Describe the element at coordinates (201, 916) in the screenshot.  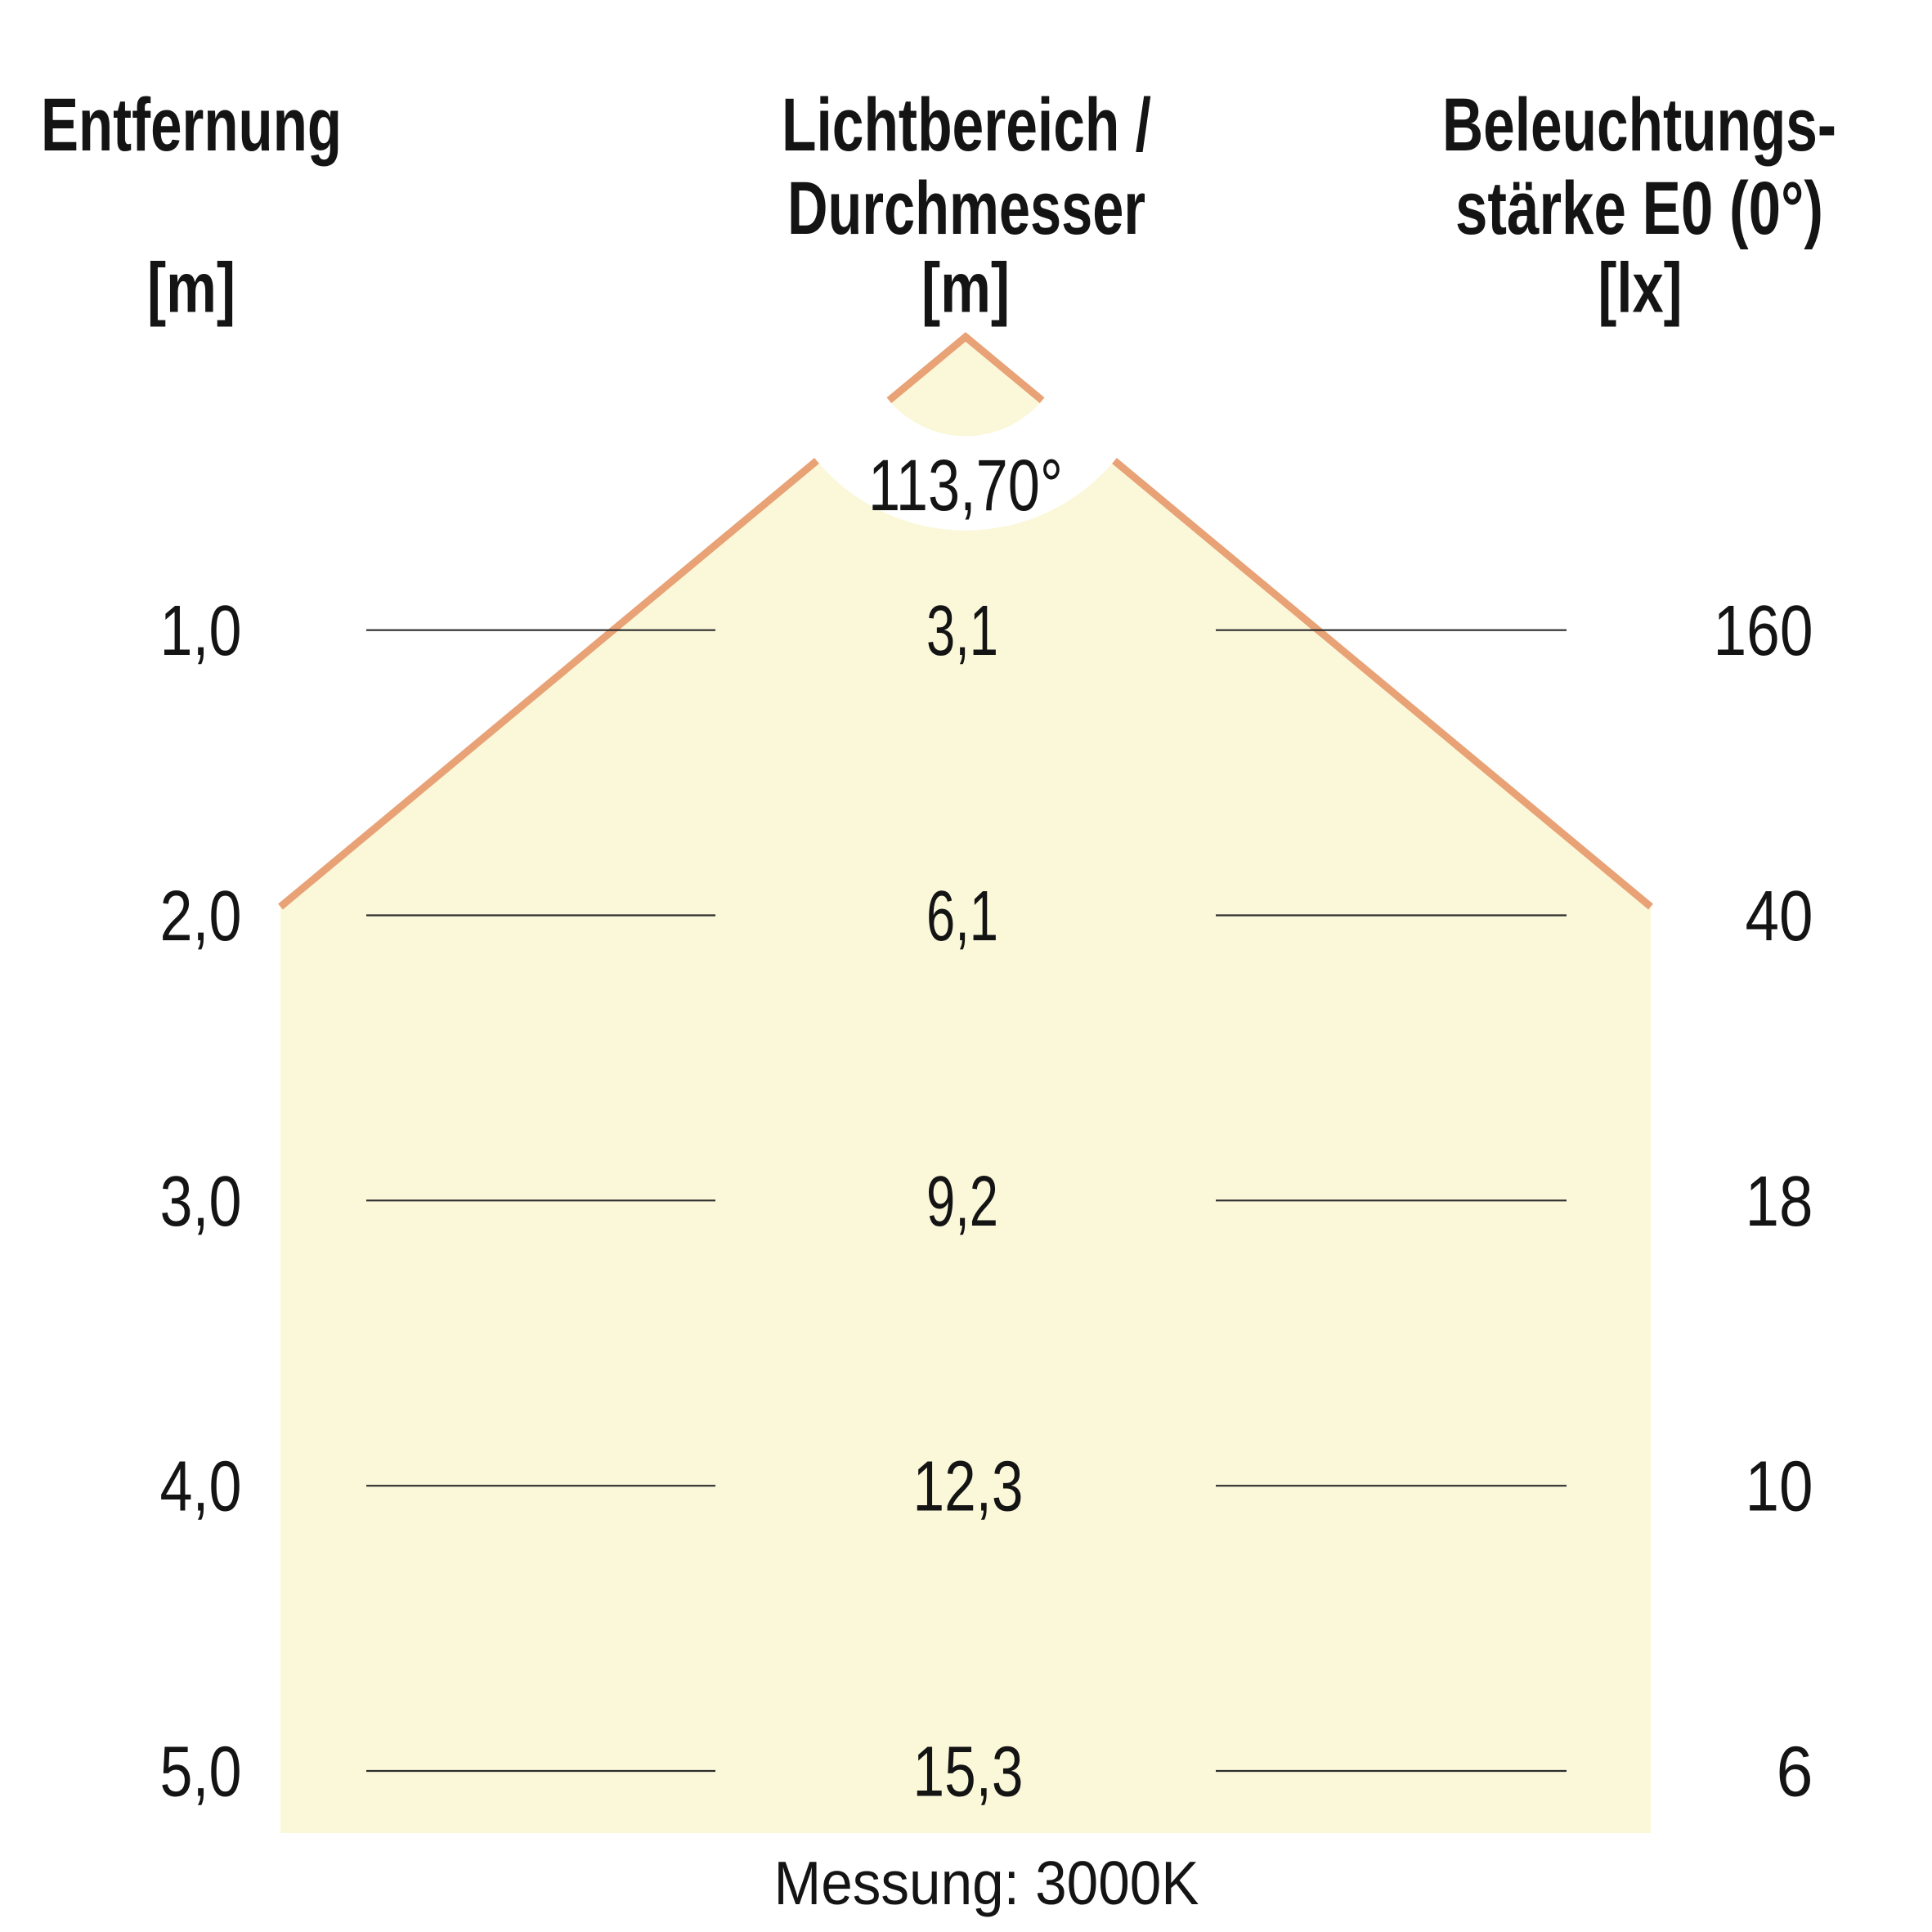
I see `svg-text: 2,0` at that location.